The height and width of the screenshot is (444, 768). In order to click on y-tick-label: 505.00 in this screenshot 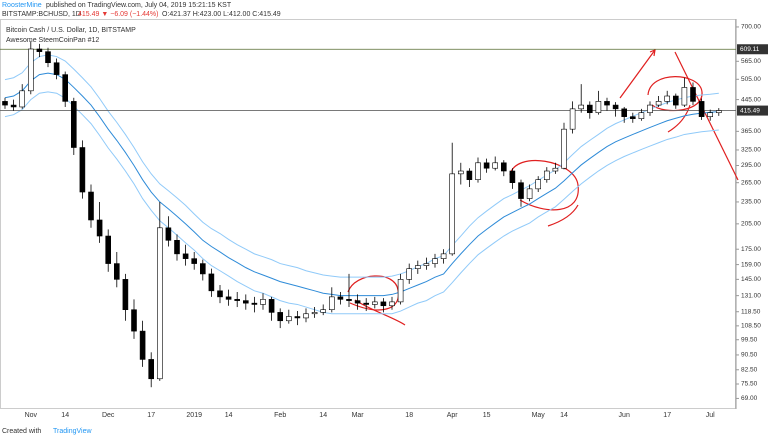, I will do `click(751, 79)`.